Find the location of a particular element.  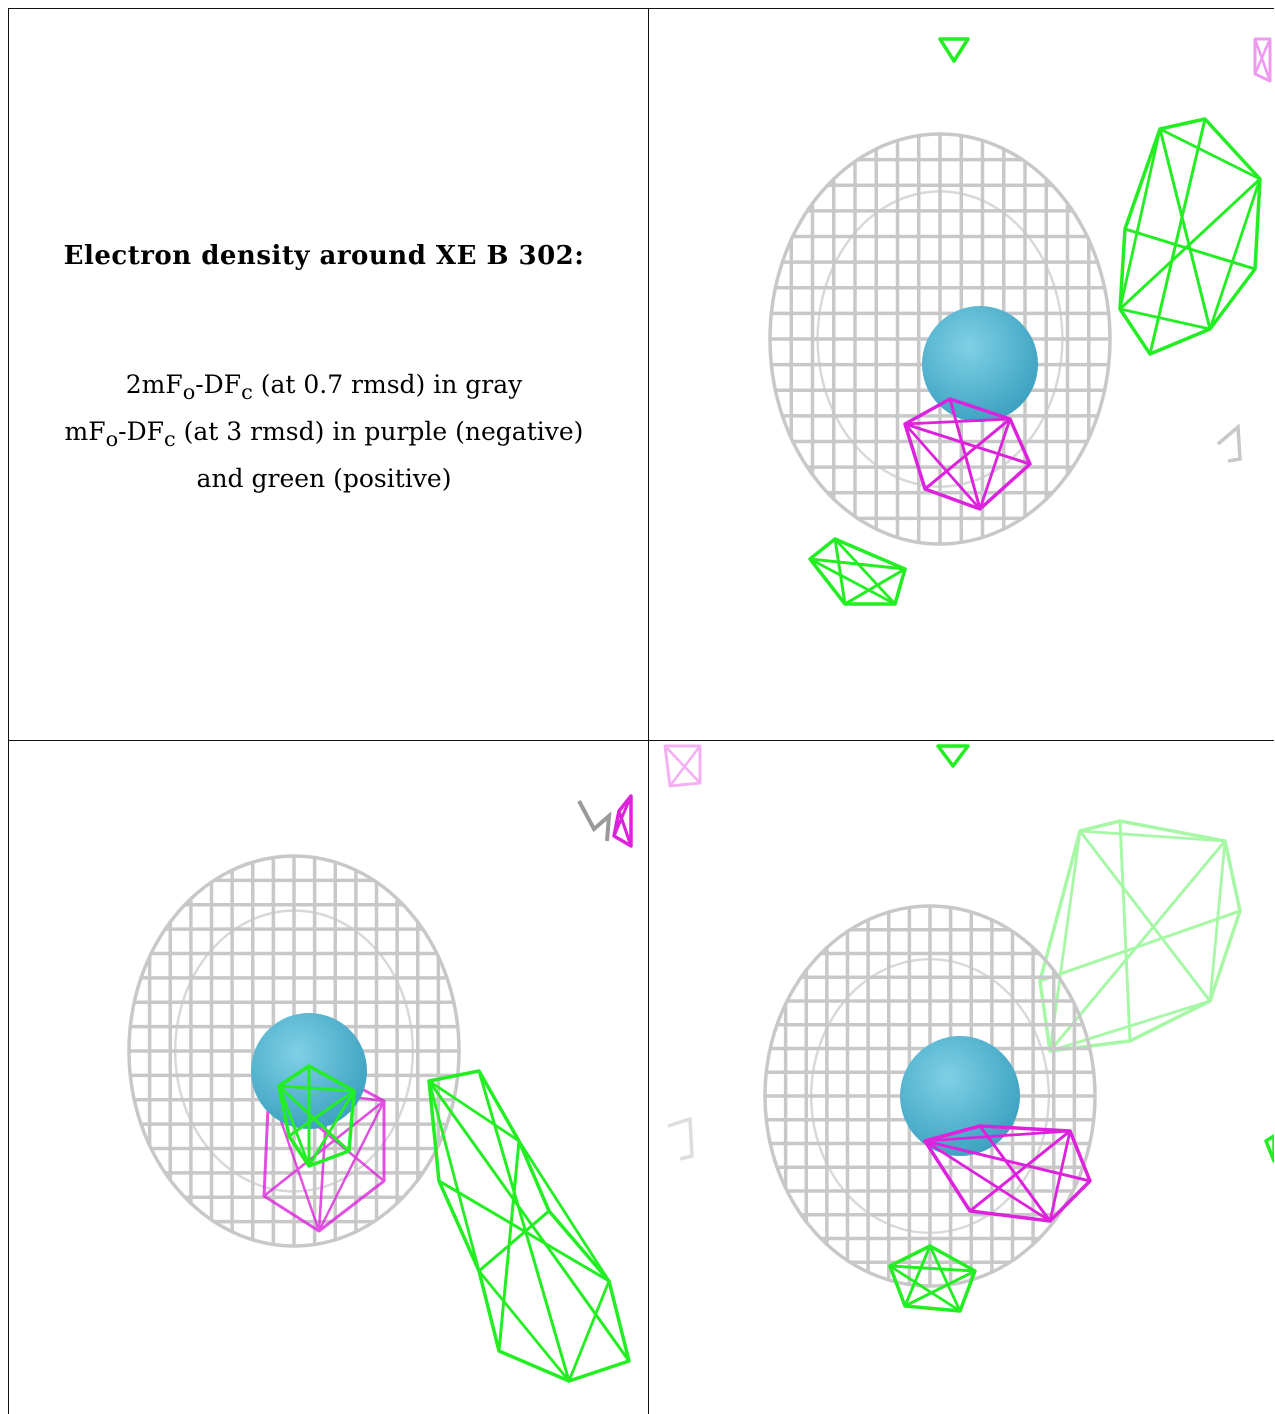

green-fragment-edge is located at coordinates (1269, 1148).